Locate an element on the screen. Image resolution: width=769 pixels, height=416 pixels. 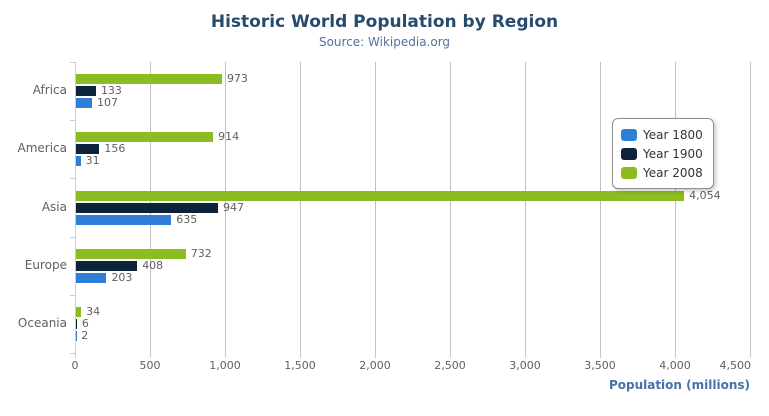
legend-item-year-2008: Year 2008 is located at coordinates (662, 172).